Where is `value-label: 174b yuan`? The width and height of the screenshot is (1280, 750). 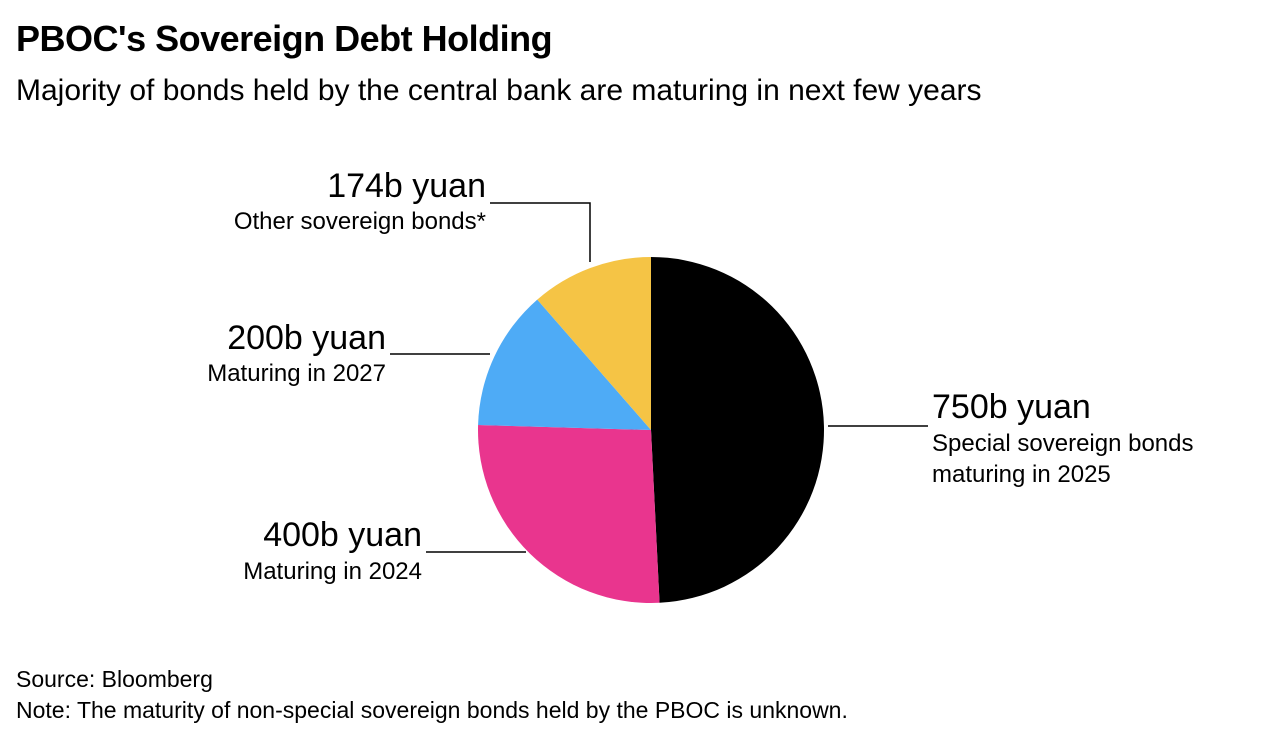 value-label: 174b yuan is located at coordinates (406, 186).